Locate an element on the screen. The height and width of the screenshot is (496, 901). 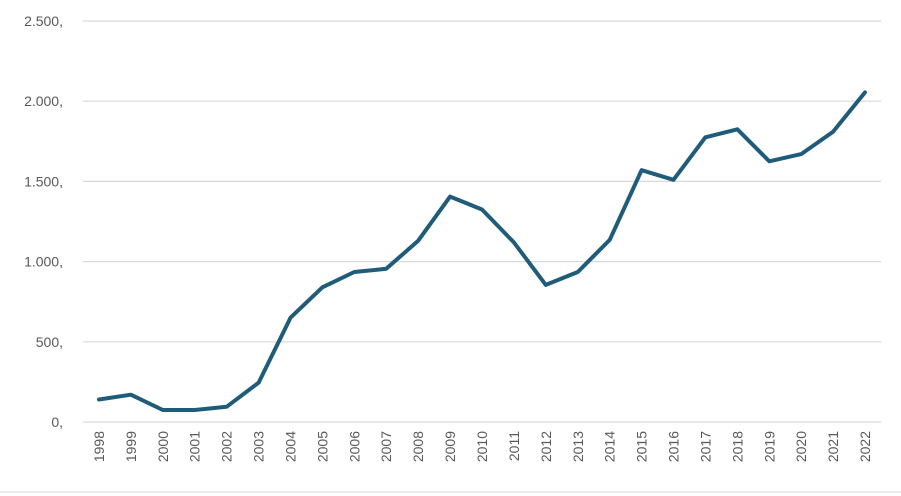
x-tick-label: 2012 is located at coordinates (546, 446).